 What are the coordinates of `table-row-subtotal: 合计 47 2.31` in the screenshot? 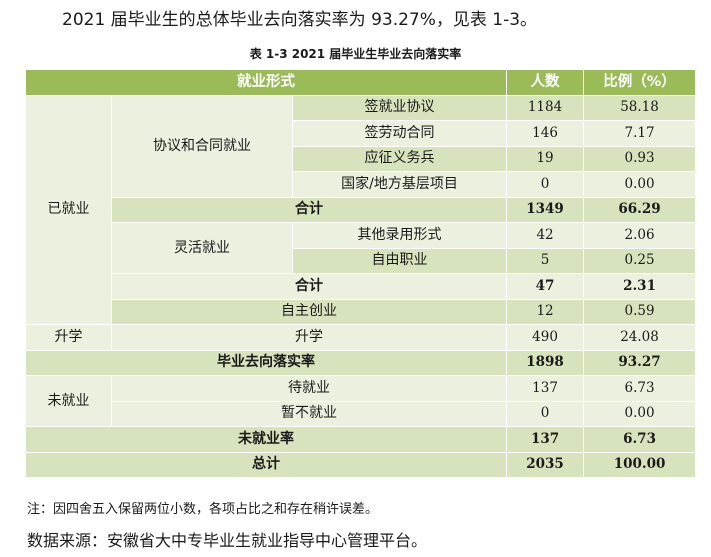 It's located at (361, 286).